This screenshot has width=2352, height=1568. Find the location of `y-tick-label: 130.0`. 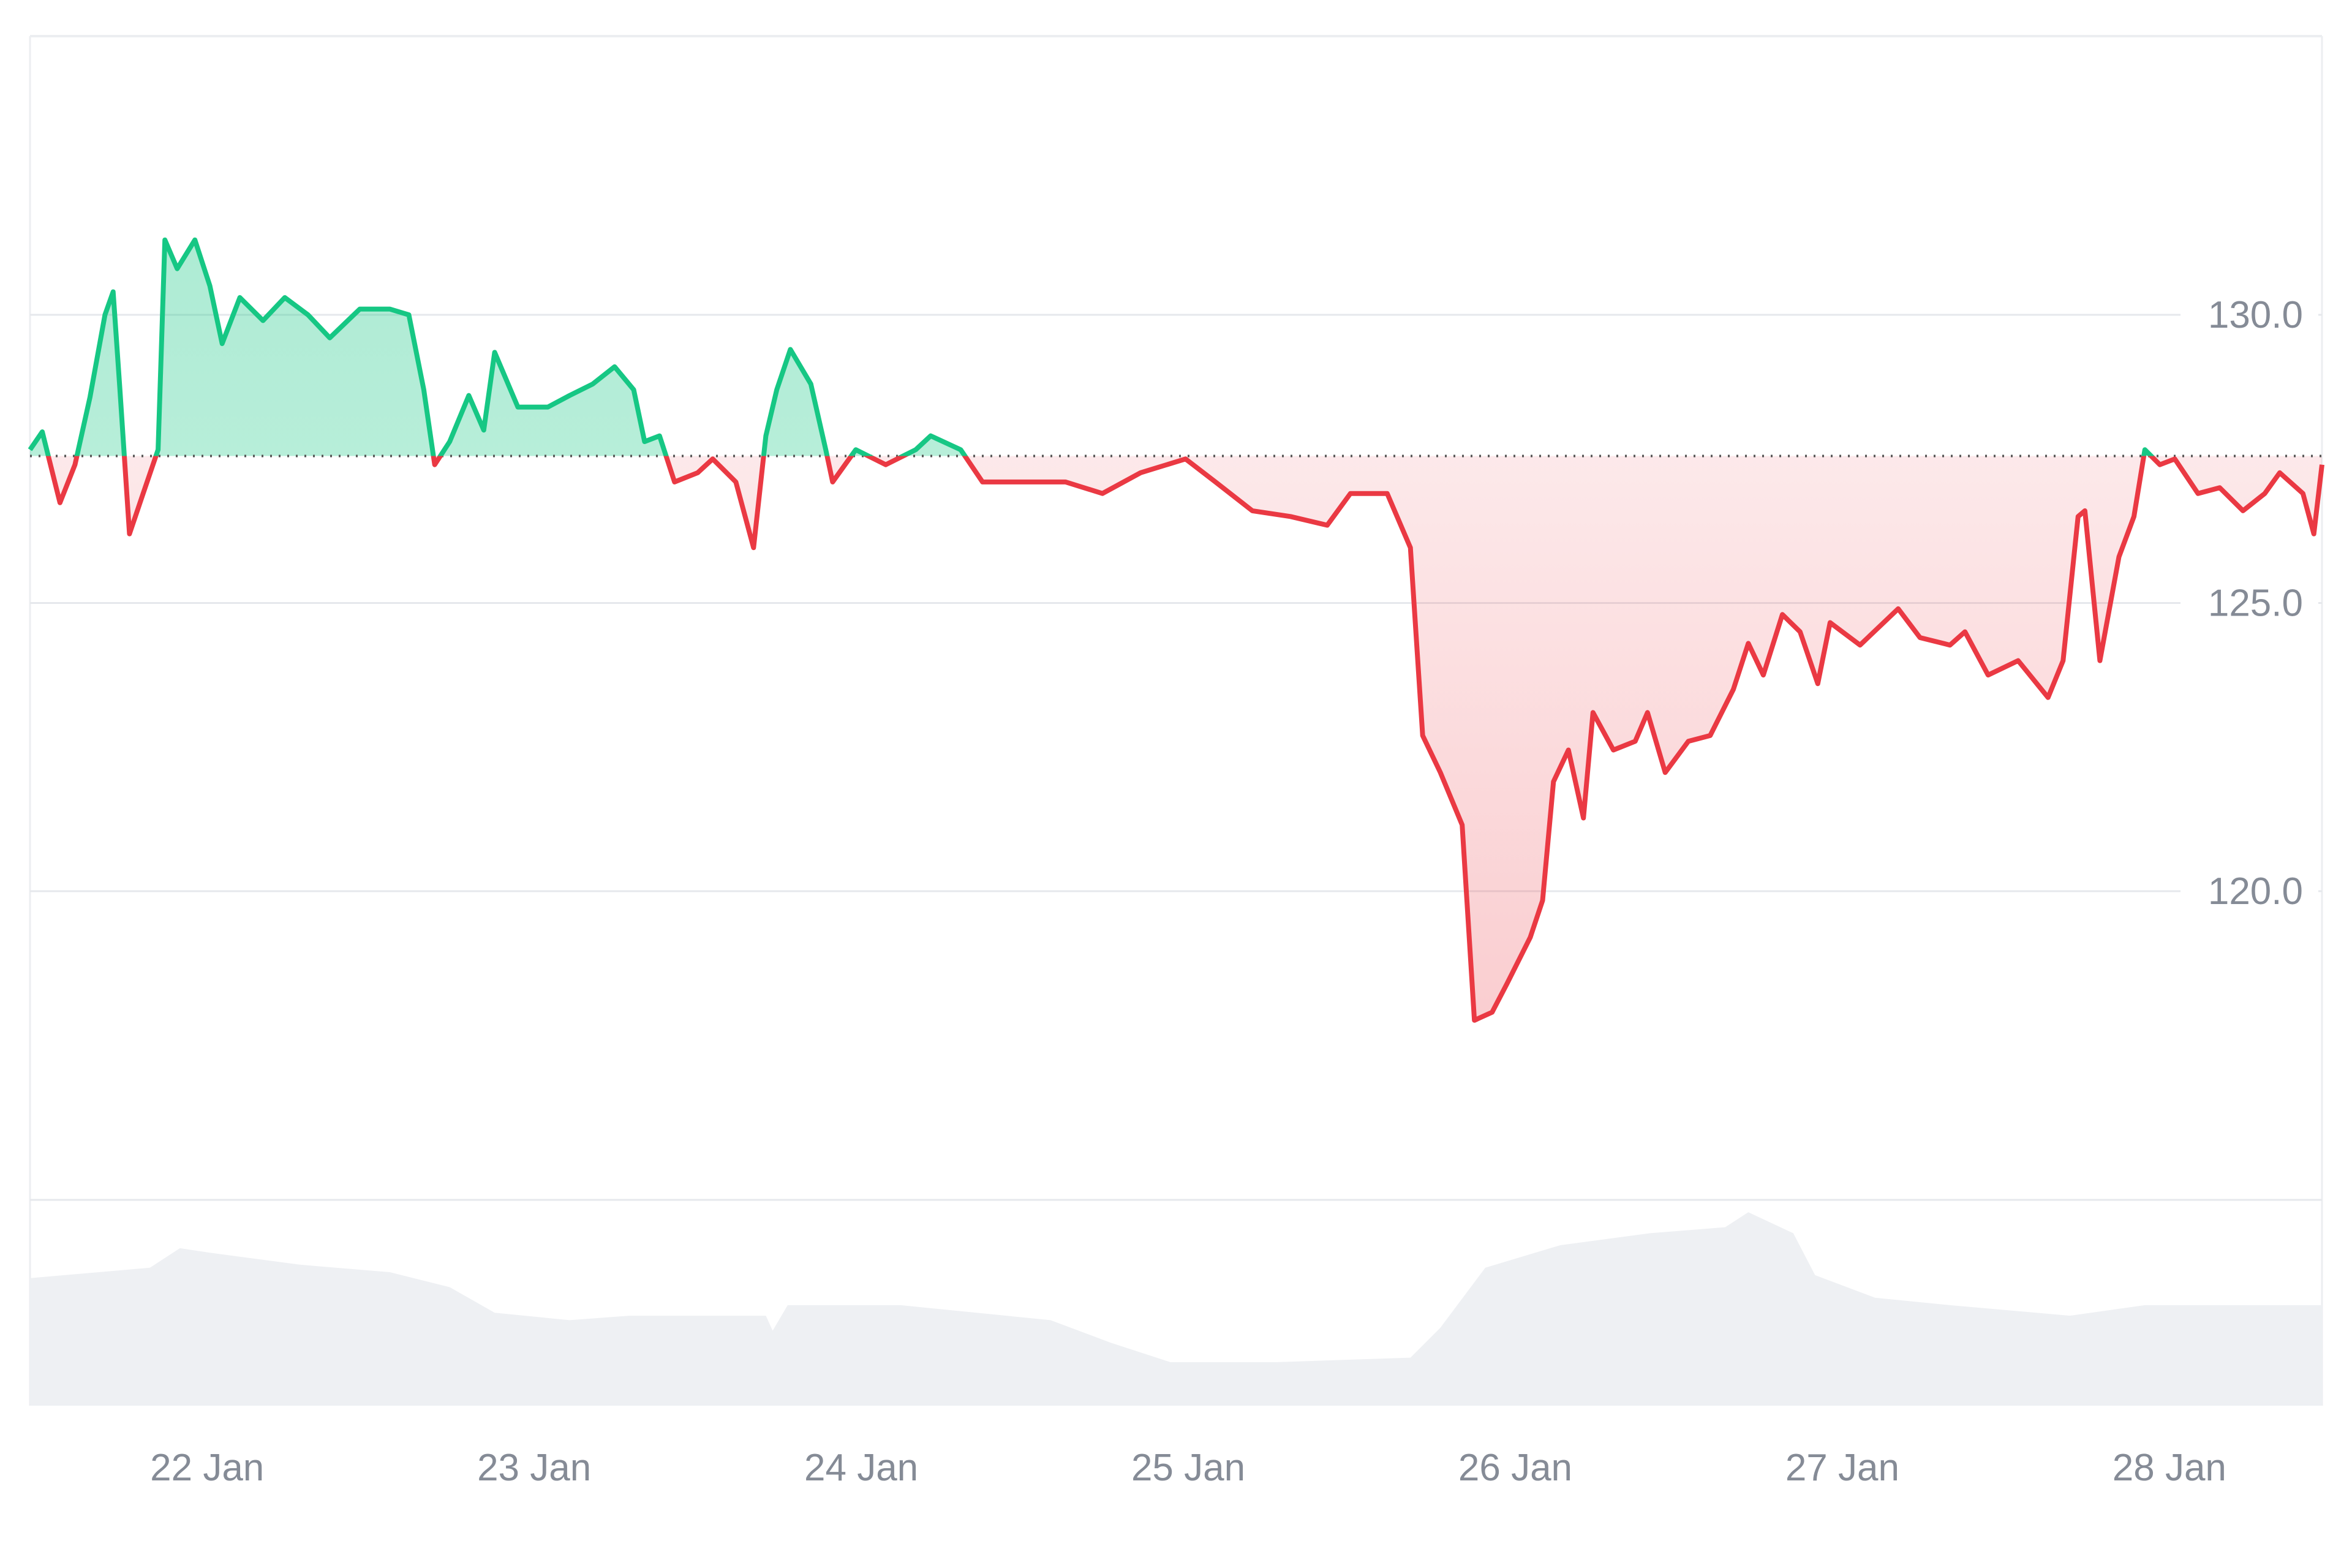

y-tick-label: 130.0 is located at coordinates (2255, 315).